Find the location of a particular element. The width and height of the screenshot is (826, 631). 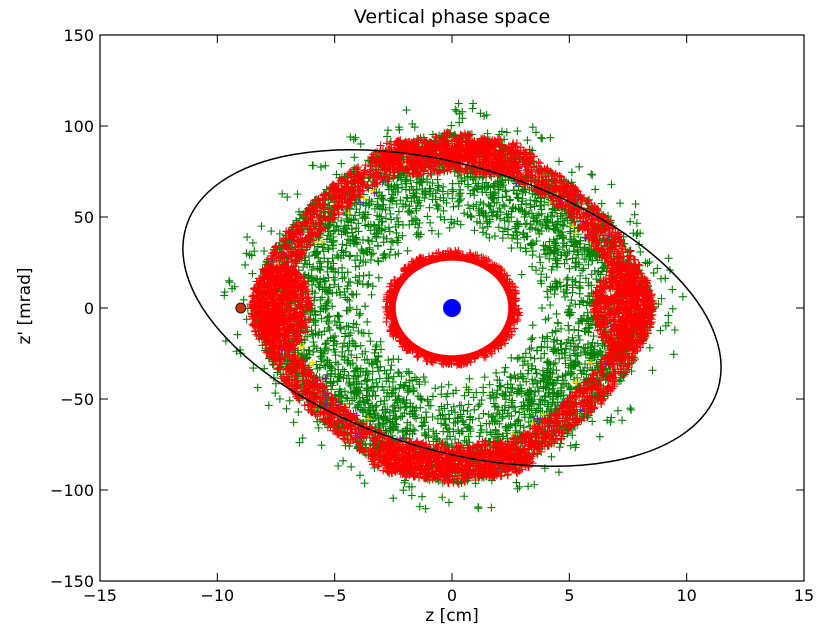

y-tick-label: −50 is located at coordinates (77, 399).